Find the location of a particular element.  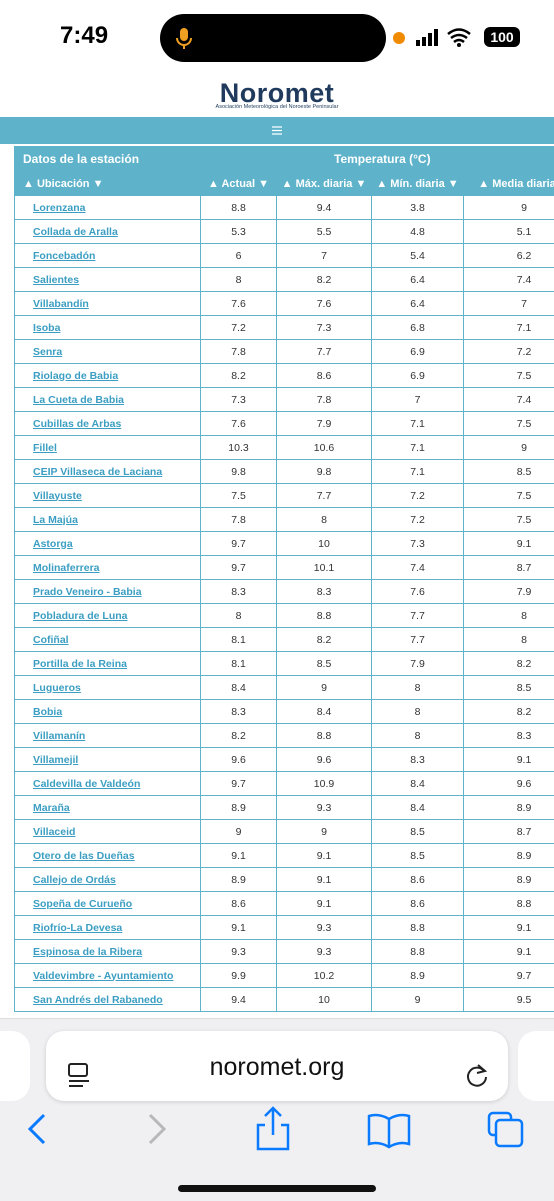

share-button is located at coordinates (273, 1128).